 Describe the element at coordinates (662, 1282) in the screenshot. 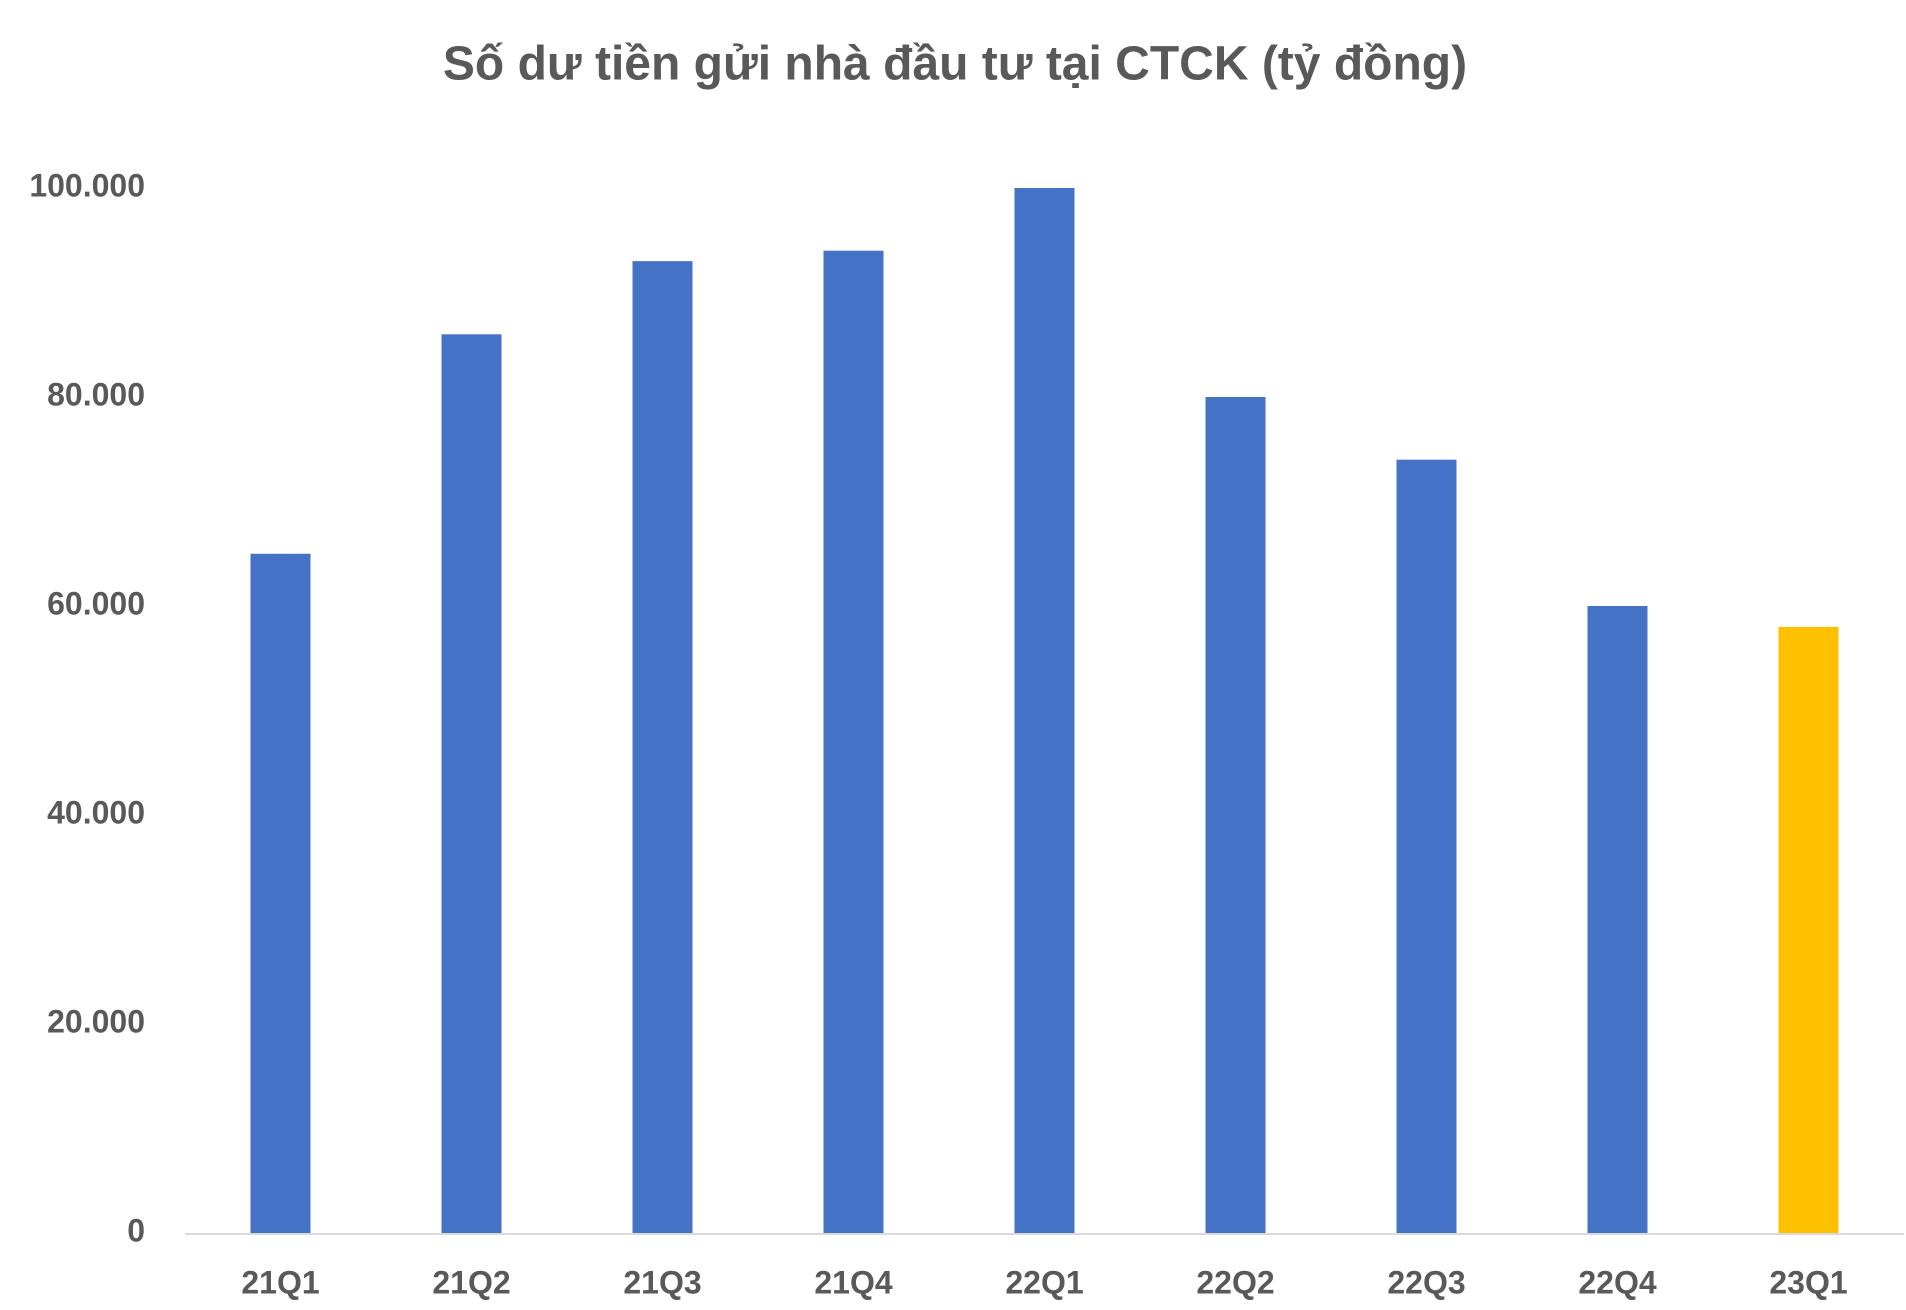

I see `x-tick-label: 21Q3` at that location.